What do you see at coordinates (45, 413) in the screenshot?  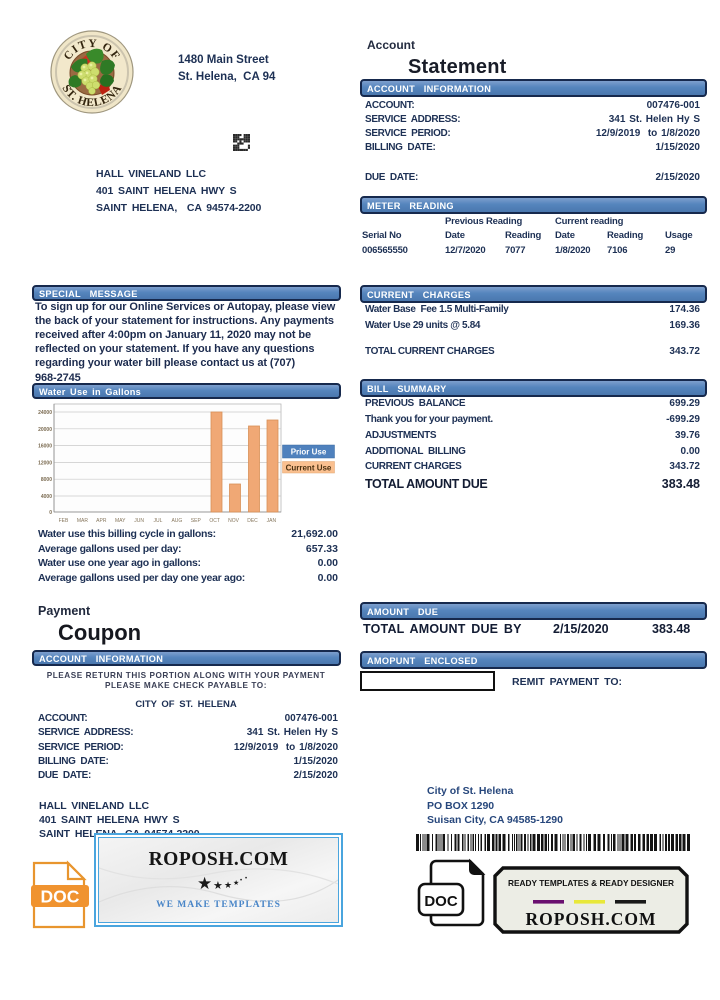 I see `svg-text: 24000` at bounding box center [45, 413].